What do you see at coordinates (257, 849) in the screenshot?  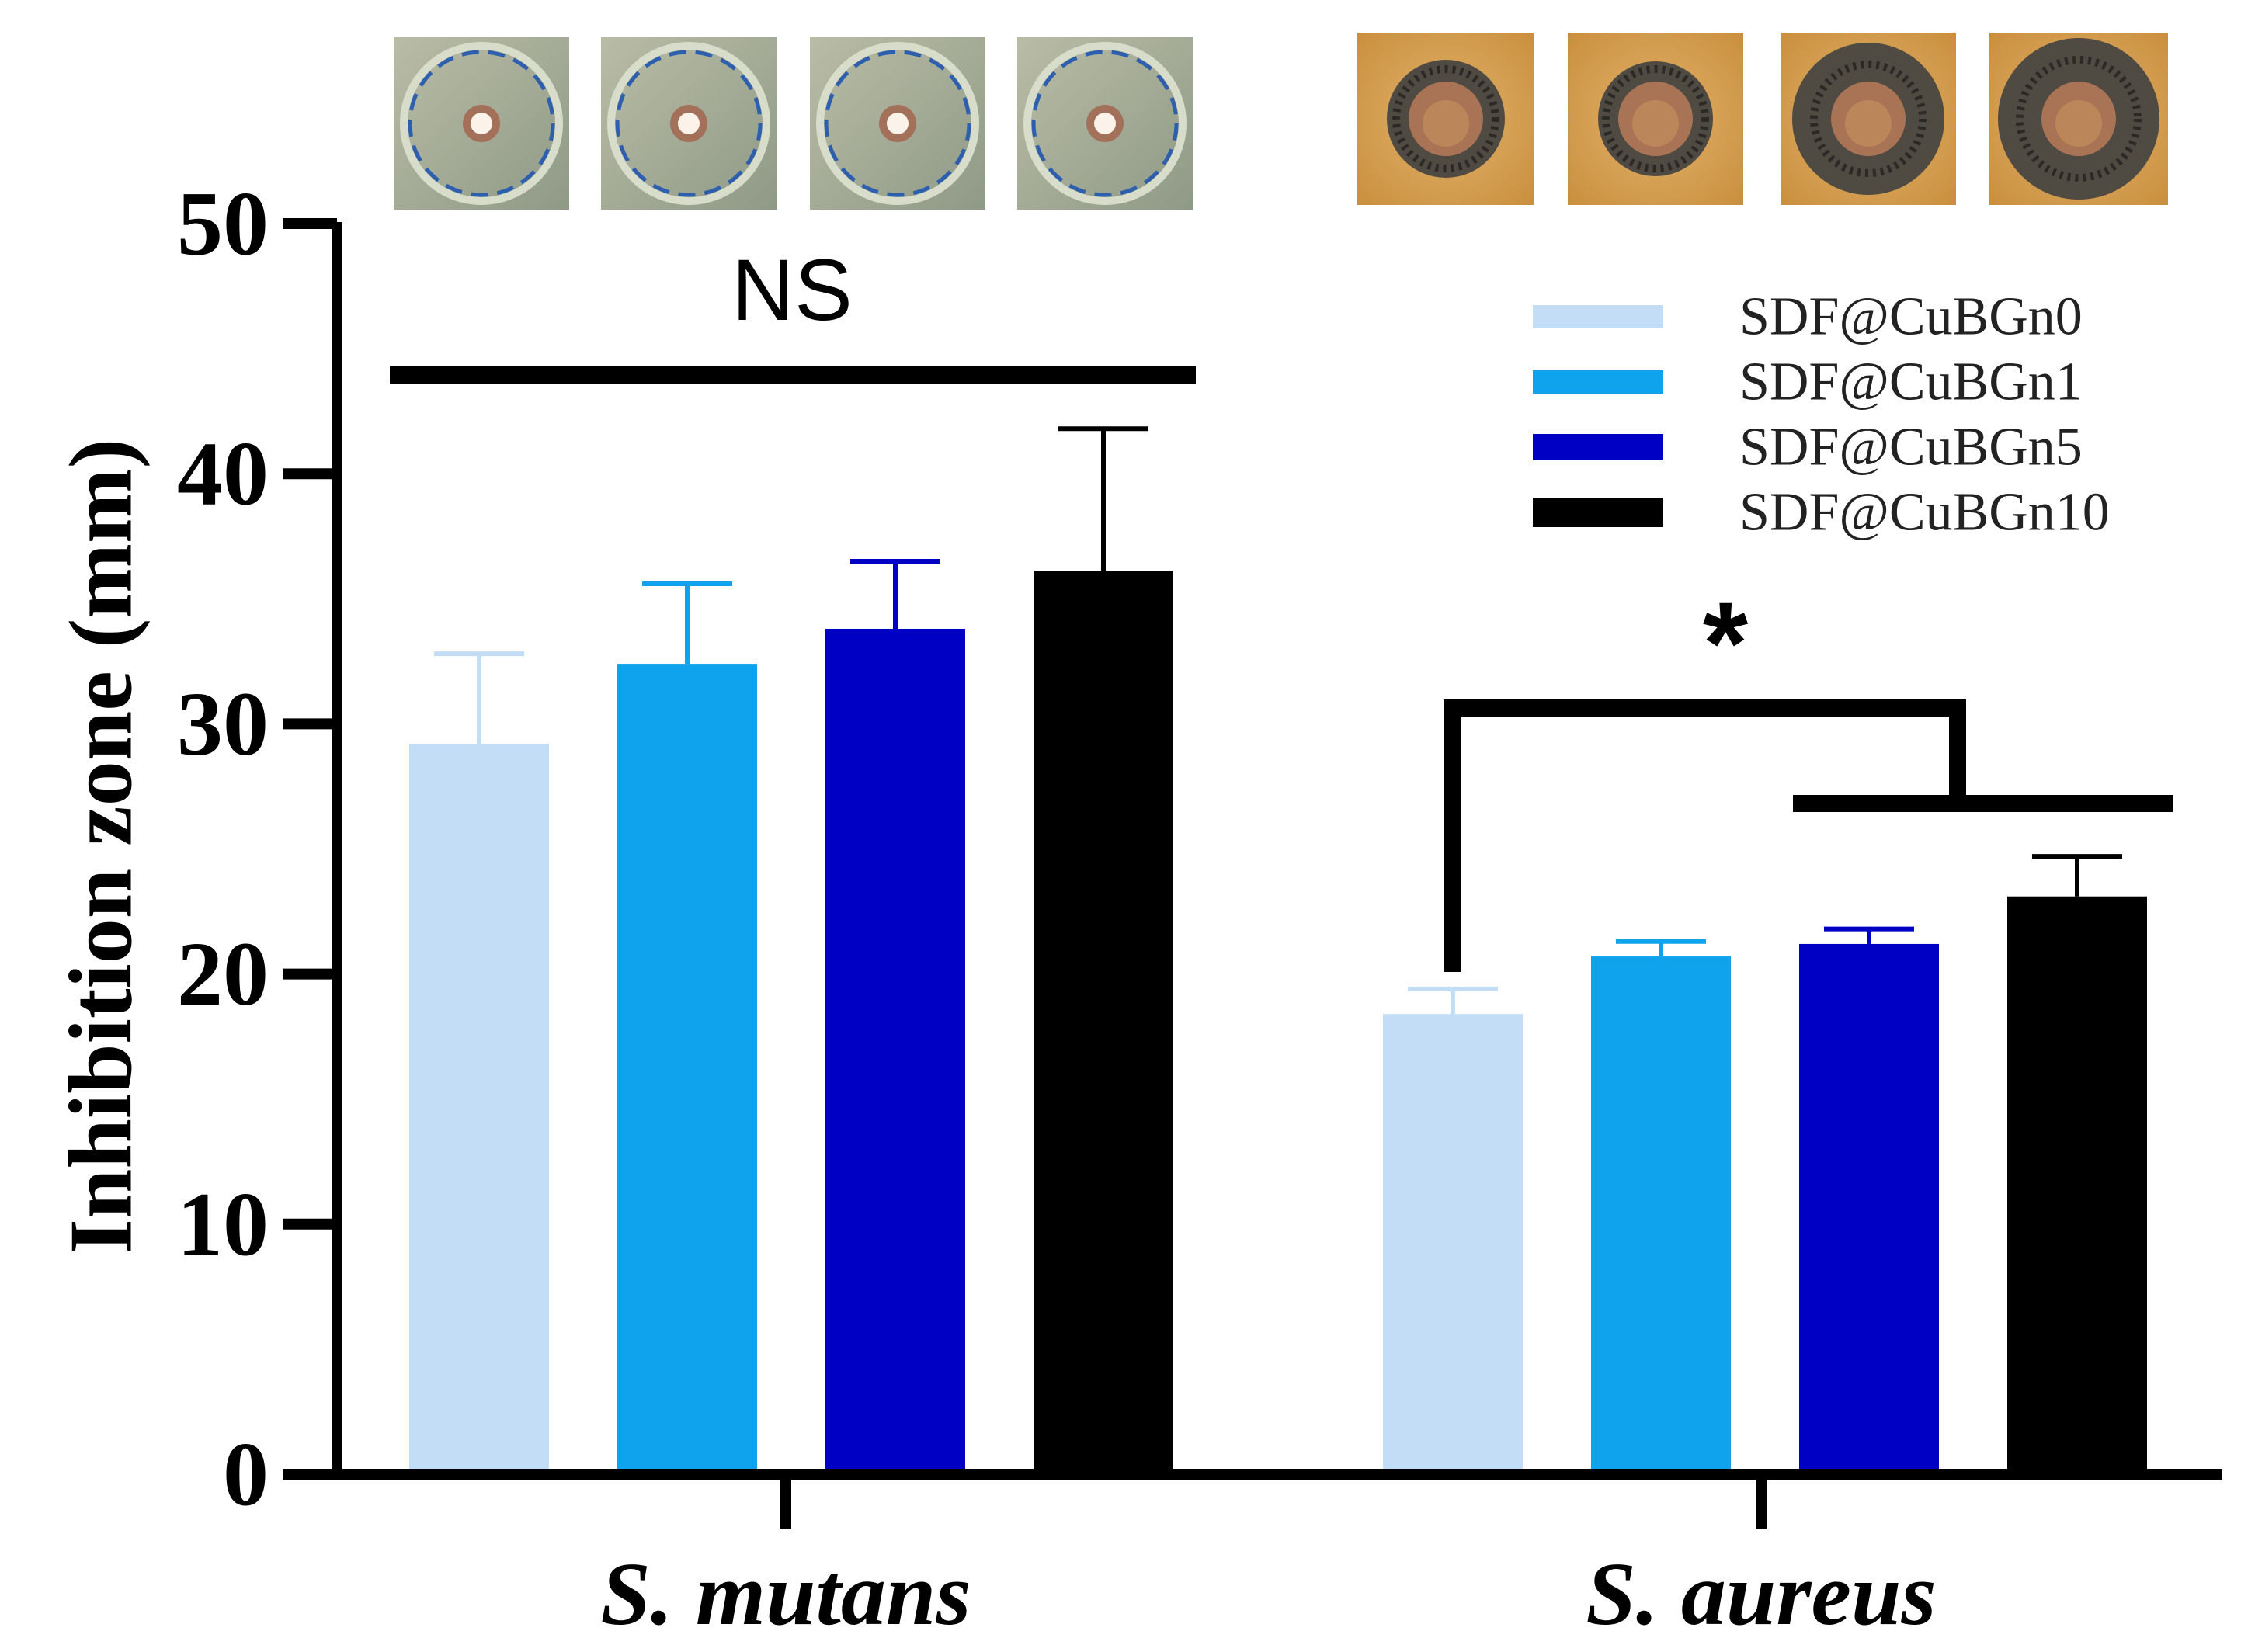 I see `y-ticks: 0 10 20 30 40 50` at bounding box center [257, 849].